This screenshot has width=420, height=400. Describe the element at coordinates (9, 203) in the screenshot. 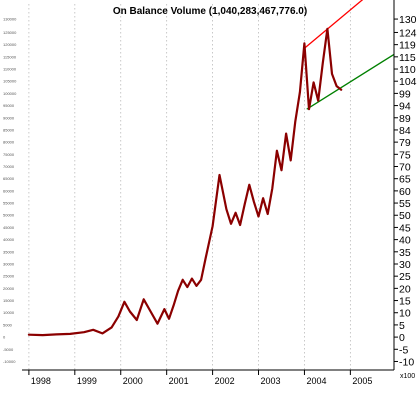

I see `left-tick-label: 55000` at that location.